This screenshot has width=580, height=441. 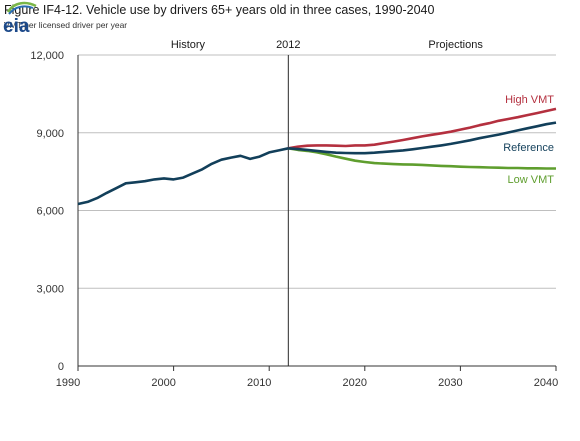 I want to click on chart-subtitle: VMT per licensed driver per year, so click(x=66, y=25).